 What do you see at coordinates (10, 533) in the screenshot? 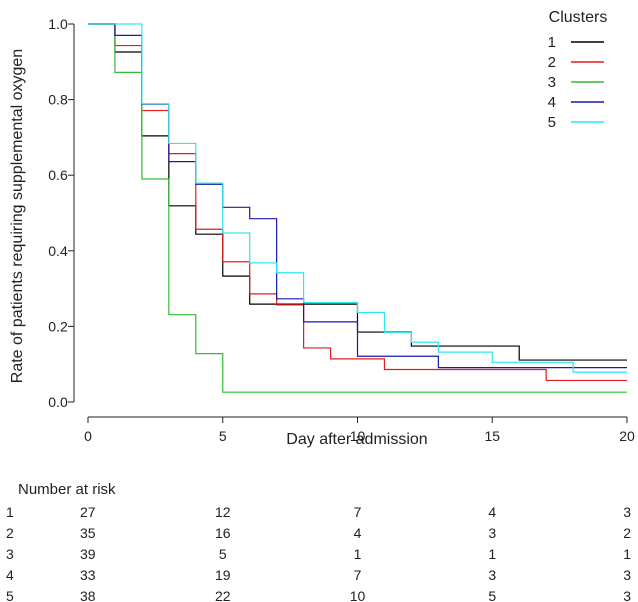
I see `risk-row-label: 2` at bounding box center [10, 533].